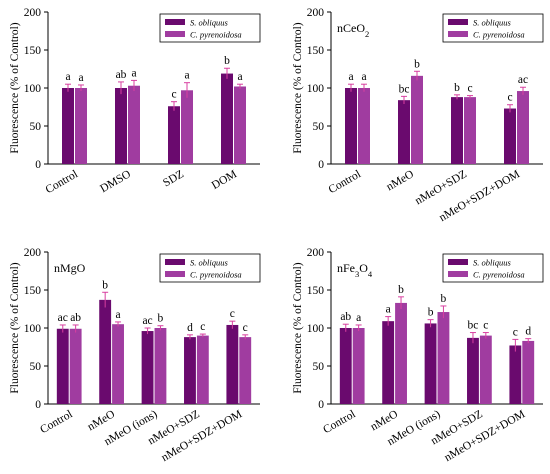 The width and height of the screenshot is (550, 474). Describe the element at coordinates (190, 328) in the screenshot. I see `significance-letter: d` at that location.